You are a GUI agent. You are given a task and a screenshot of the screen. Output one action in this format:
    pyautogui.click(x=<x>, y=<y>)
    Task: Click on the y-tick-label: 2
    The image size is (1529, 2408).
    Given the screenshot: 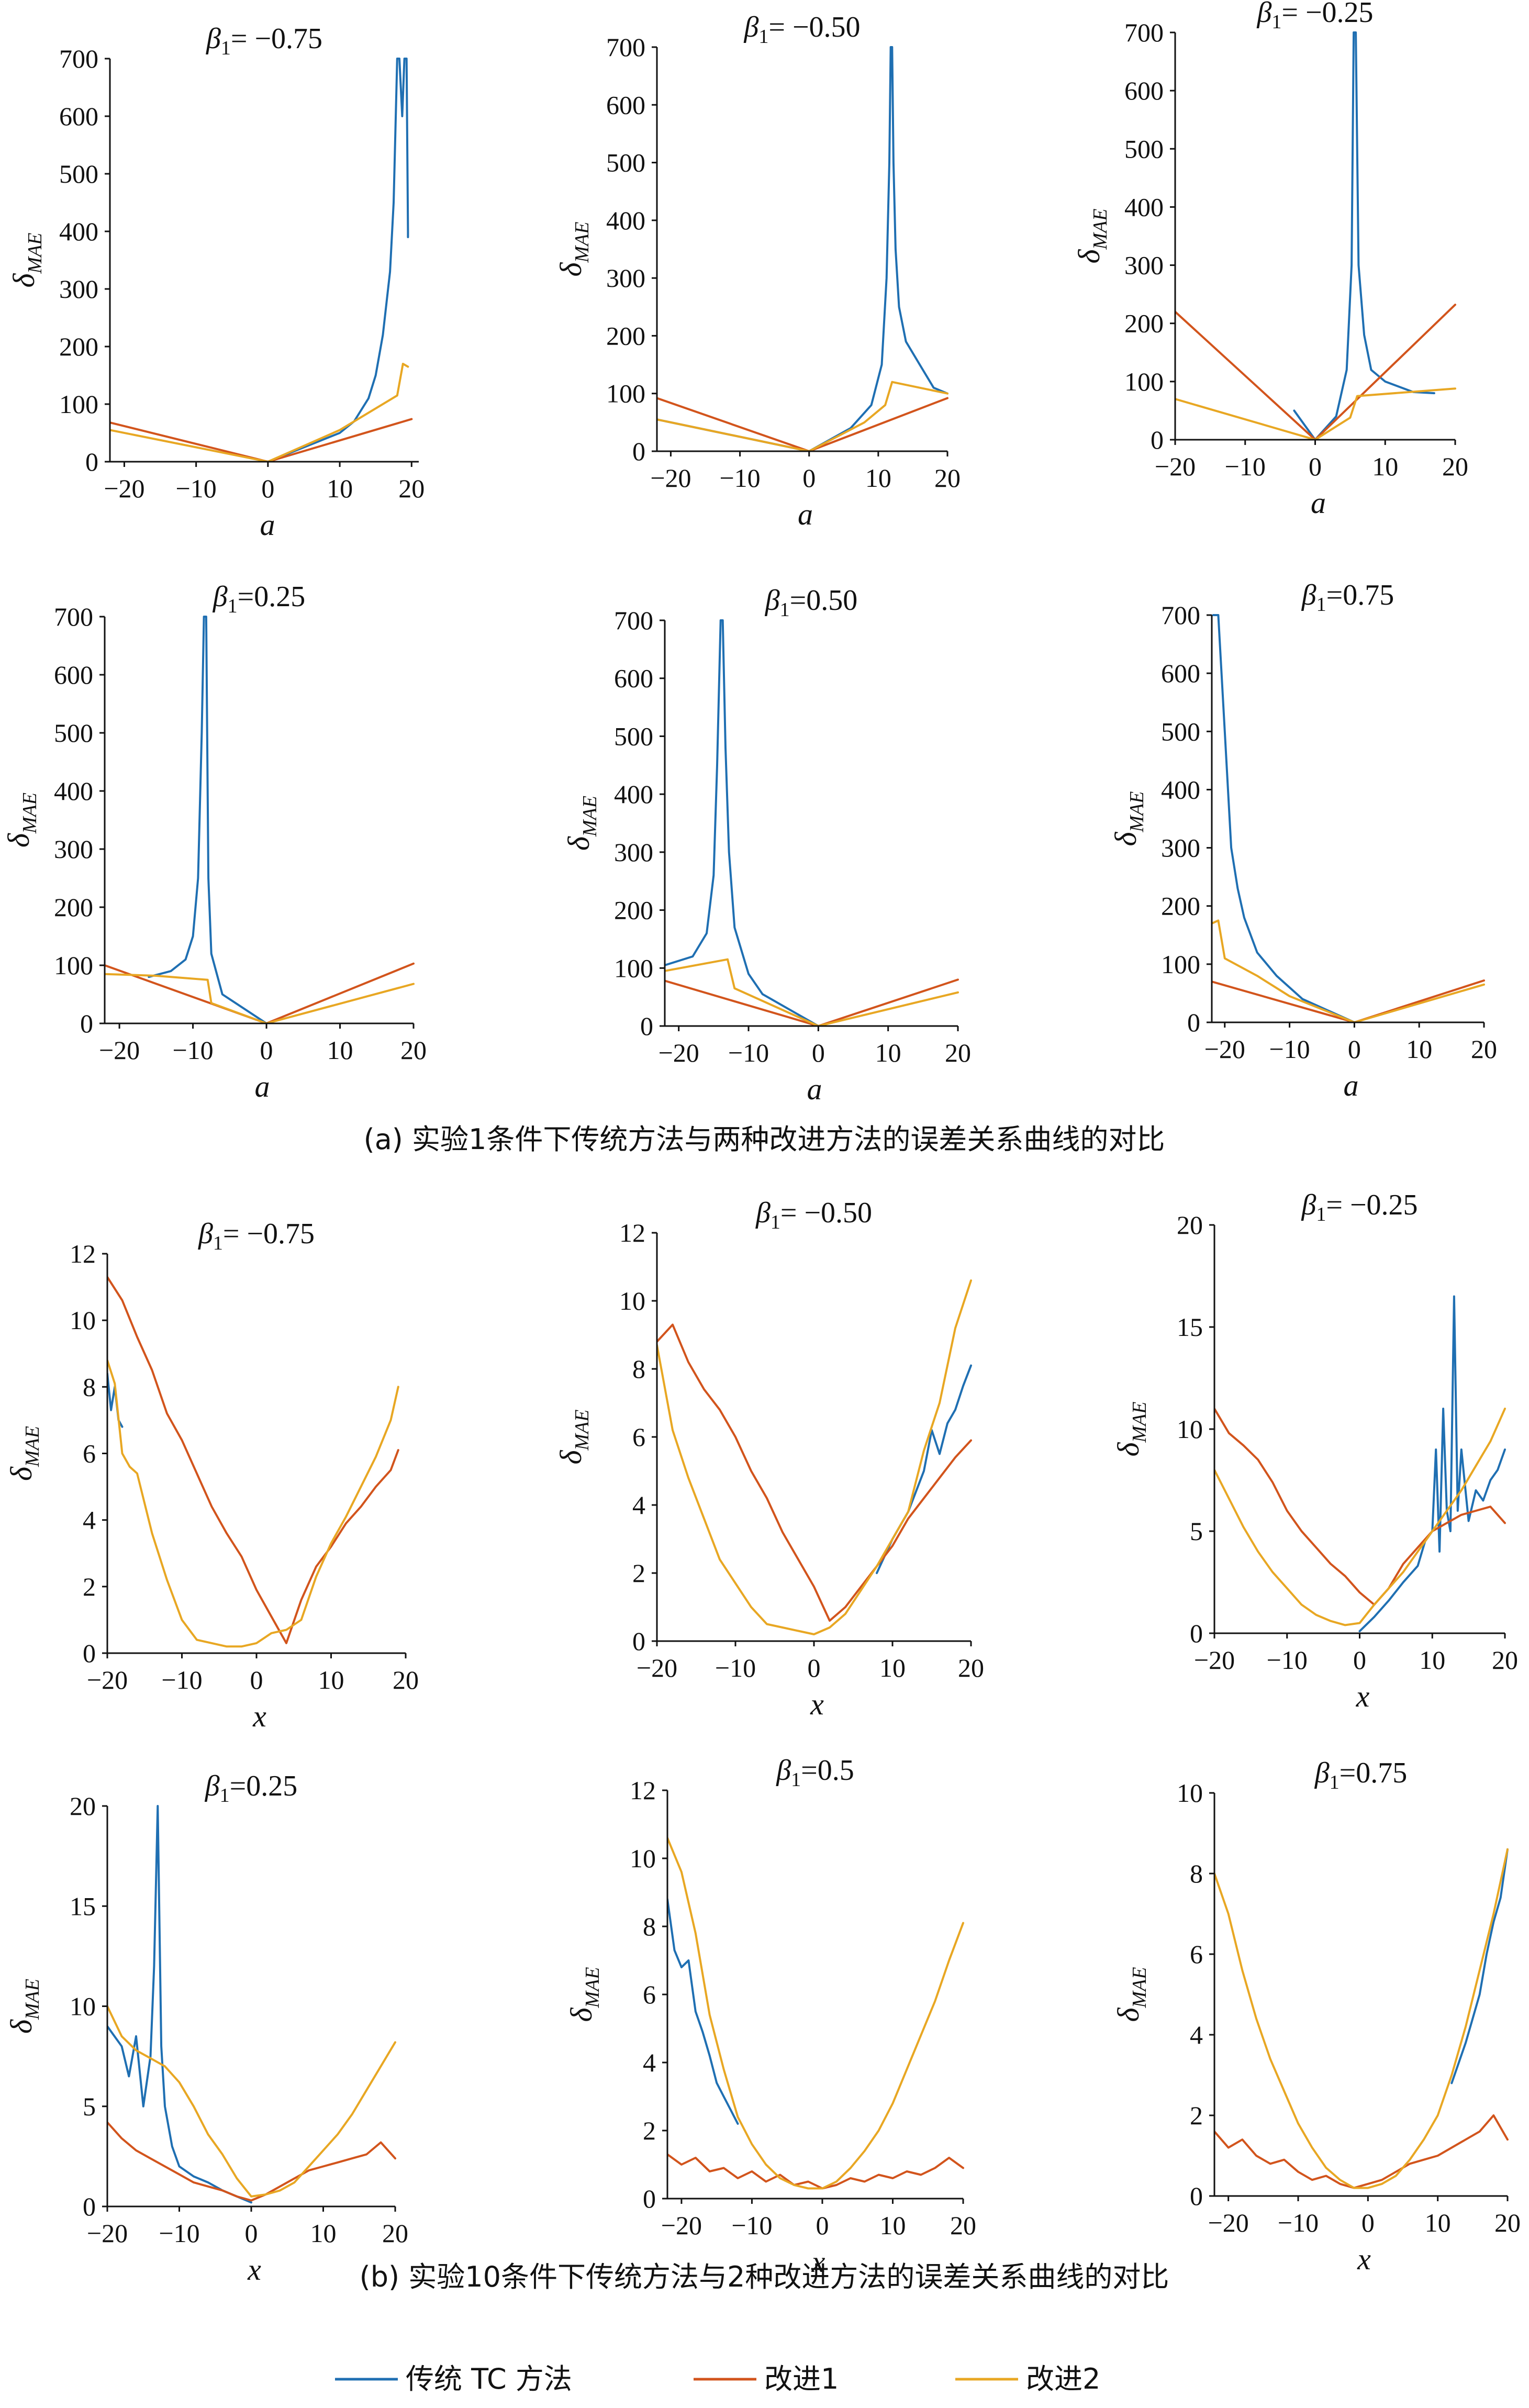 What is the action you would take?
    pyautogui.click(x=650, y=2130)
    